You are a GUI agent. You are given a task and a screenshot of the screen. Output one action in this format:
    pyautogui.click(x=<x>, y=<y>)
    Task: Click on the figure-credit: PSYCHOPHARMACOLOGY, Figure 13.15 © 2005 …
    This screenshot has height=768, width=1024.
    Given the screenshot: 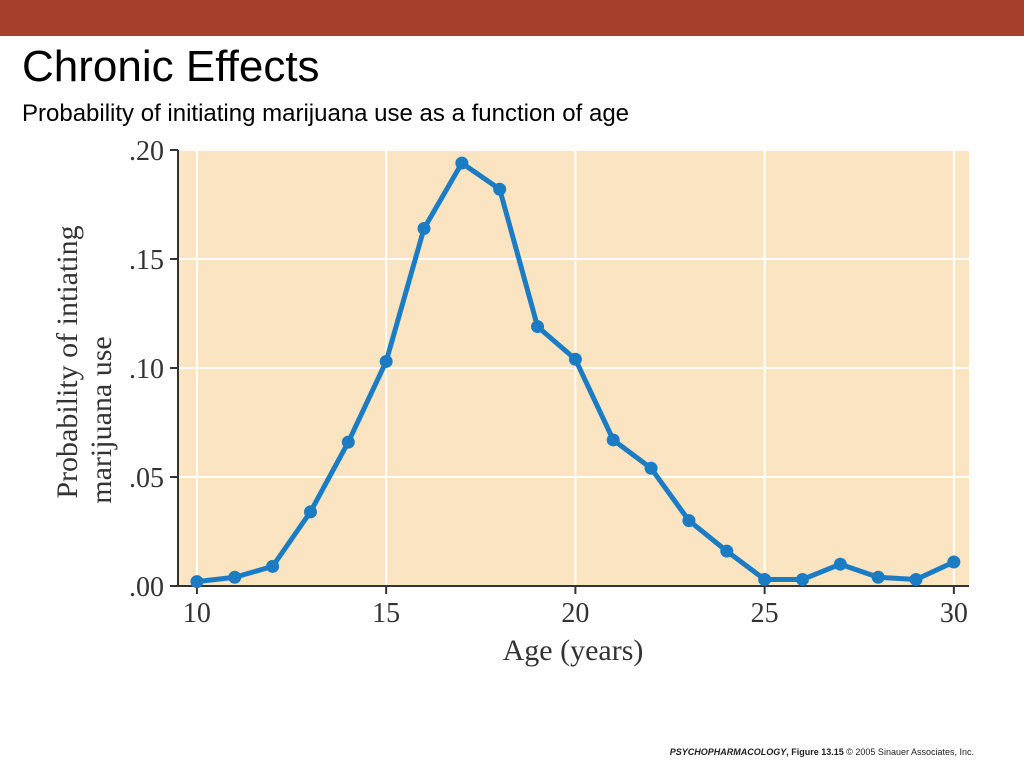 What is the action you would take?
    pyautogui.click(x=822, y=752)
    